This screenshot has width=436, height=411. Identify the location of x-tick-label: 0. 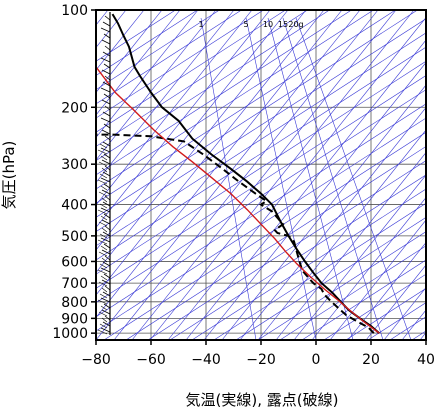
(316, 360).